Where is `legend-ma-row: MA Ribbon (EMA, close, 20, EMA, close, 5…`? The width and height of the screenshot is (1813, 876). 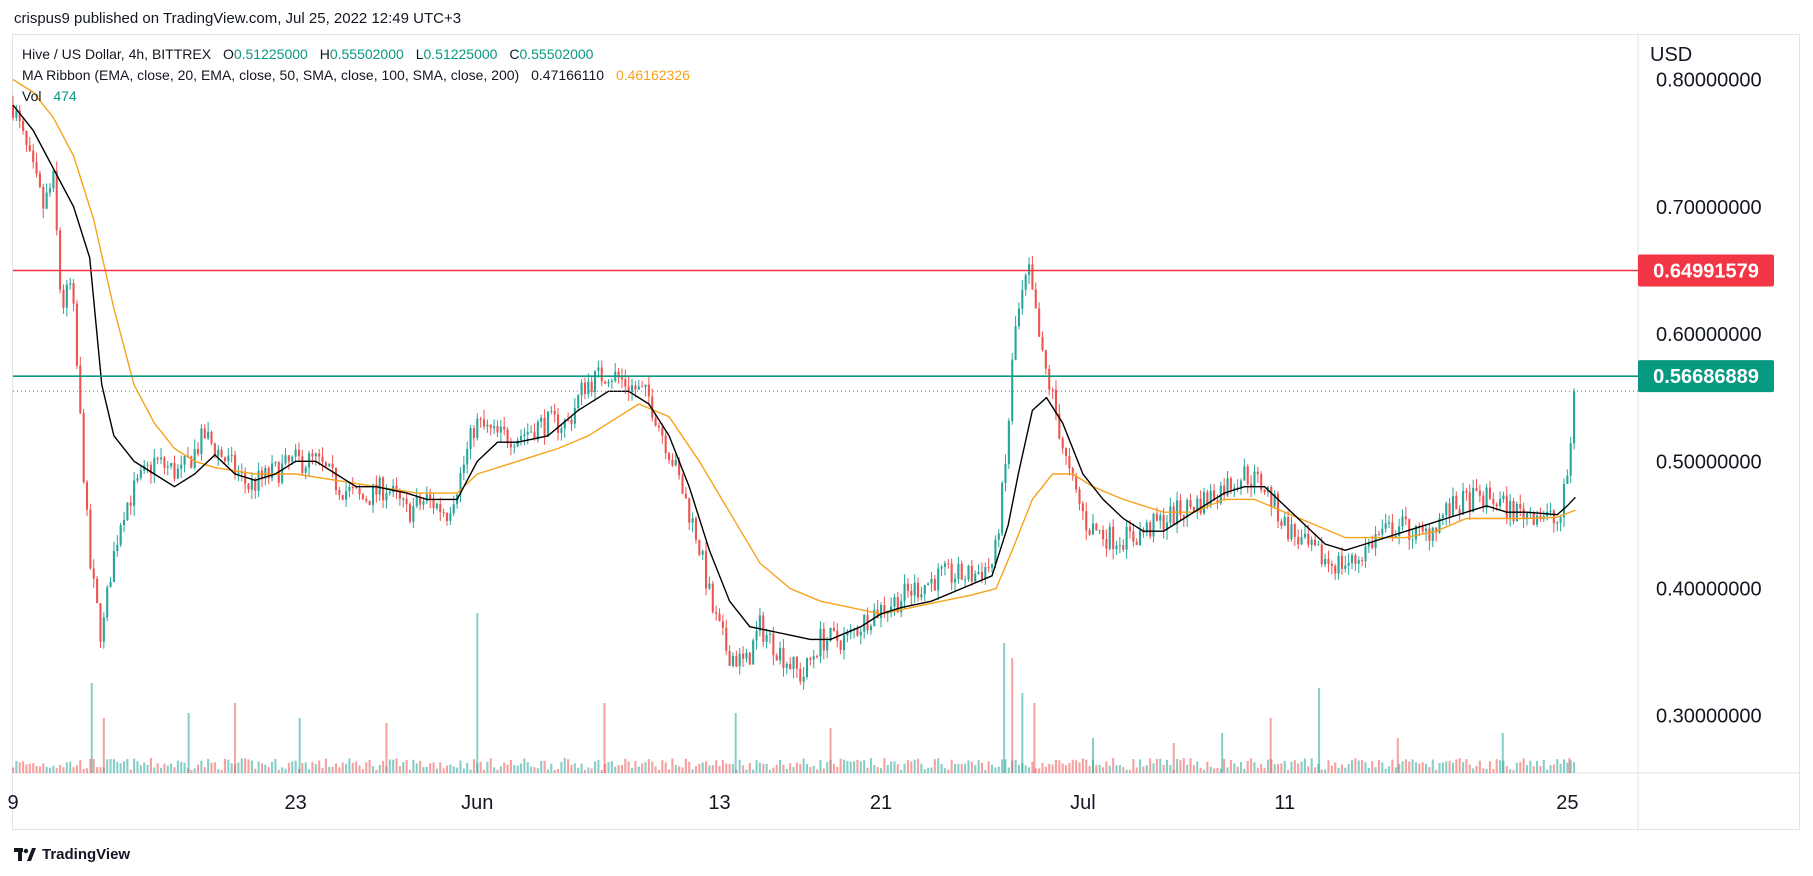 legend-ma-row: MA Ribbon (EMA, close, 20, EMA, close, 5… is located at coordinates (356, 75).